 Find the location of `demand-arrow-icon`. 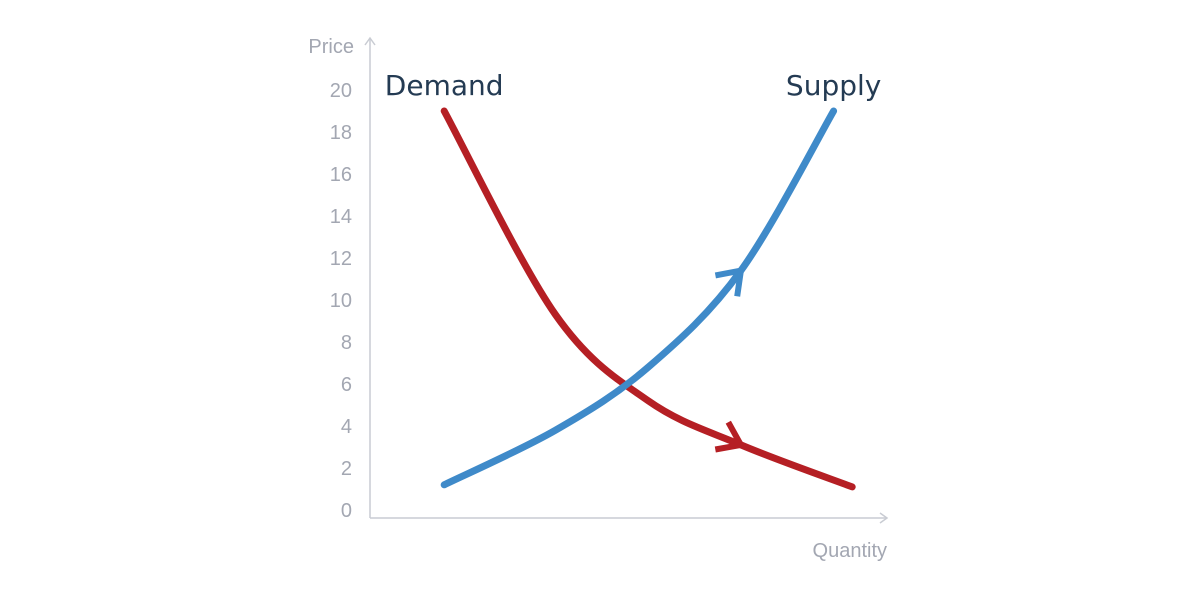

demand-arrow-icon is located at coordinates (730, 436).